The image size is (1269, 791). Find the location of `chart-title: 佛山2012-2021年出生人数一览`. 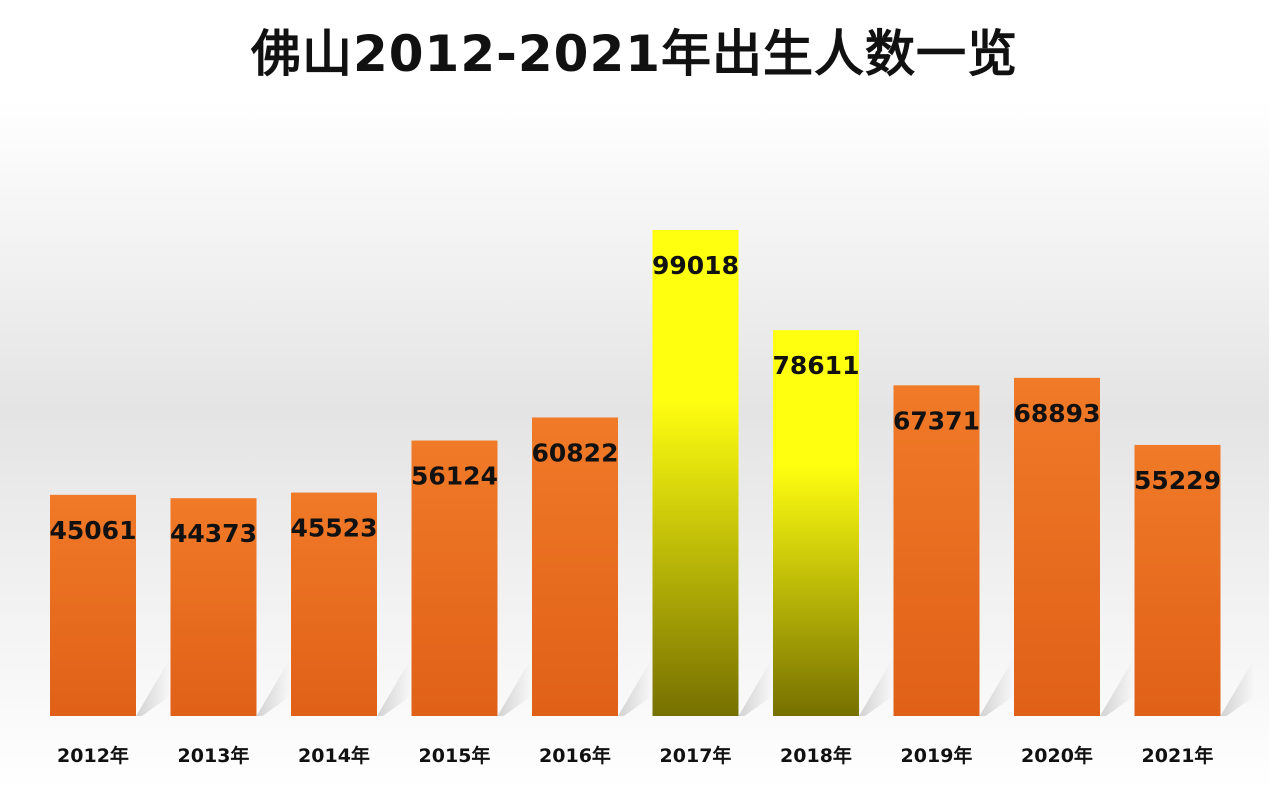

chart-title: 佛山2012-2021年出生人数一览 is located at coordinates (634, 54).